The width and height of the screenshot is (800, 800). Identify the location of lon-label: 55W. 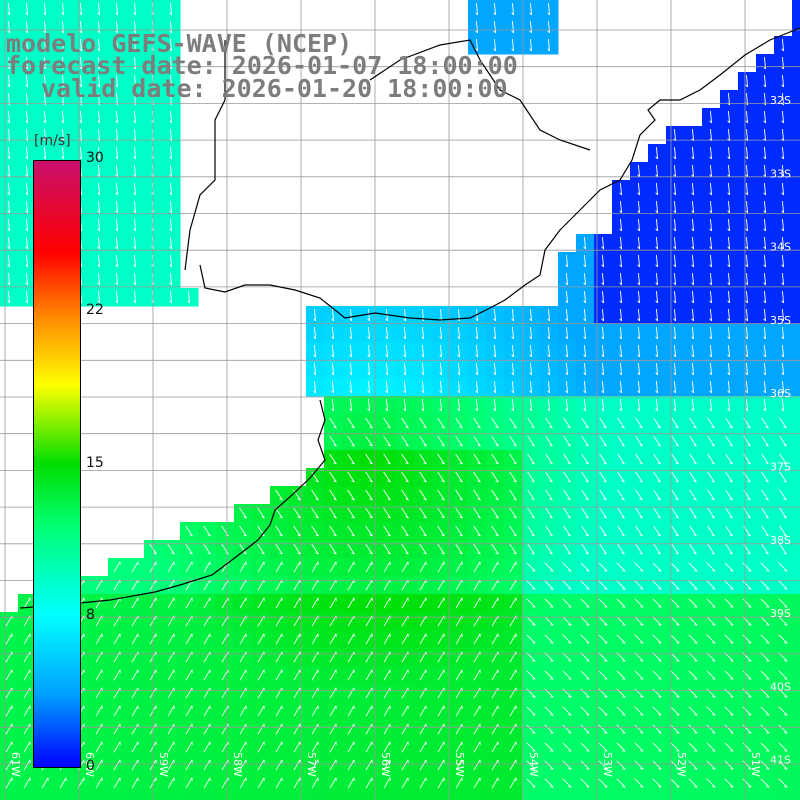
(459, 764).